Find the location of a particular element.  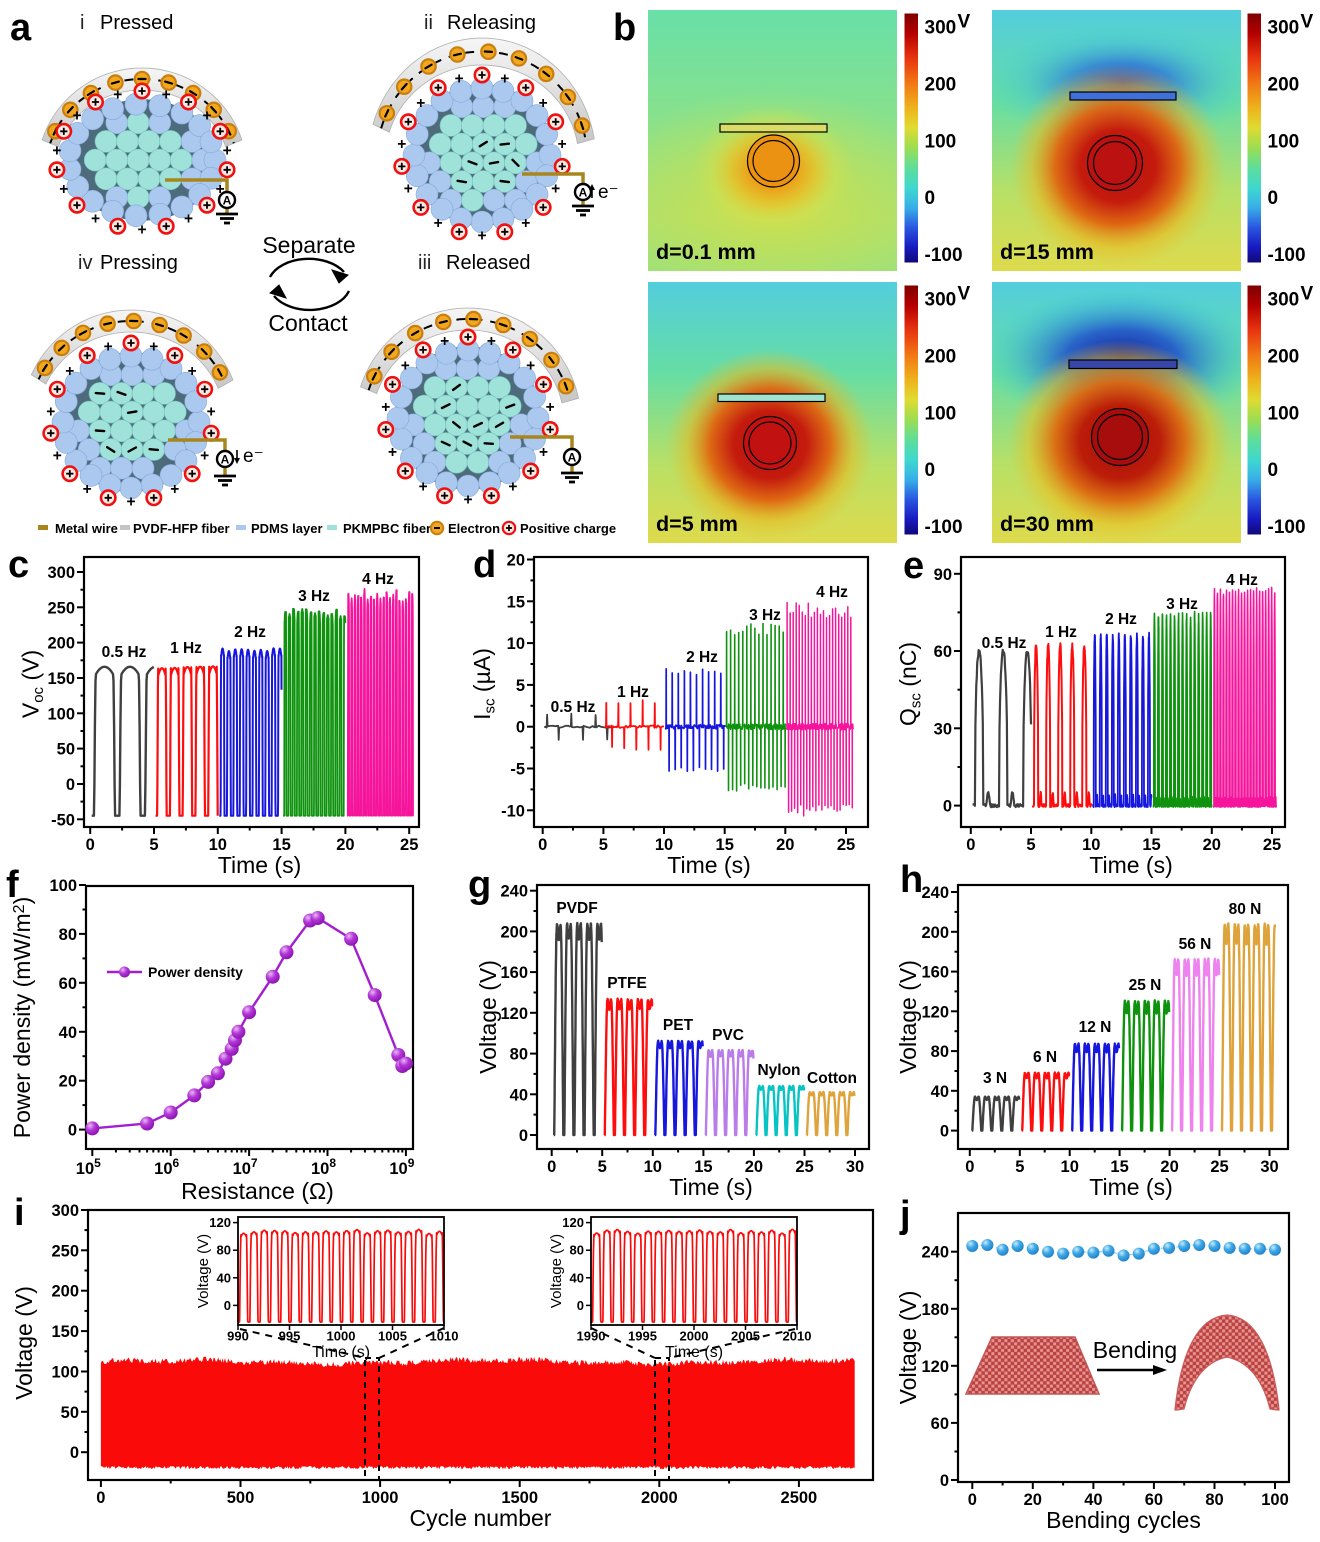

svg-text: Qsc (nC) is located at coordinates (910, 684).